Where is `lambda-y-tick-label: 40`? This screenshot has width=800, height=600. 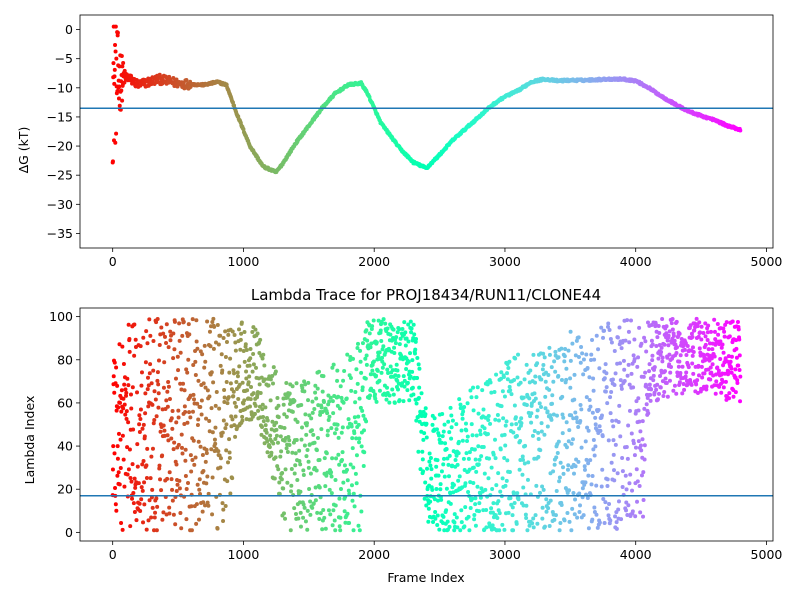 lambda-y-tick-label: 40 is located at coordinates (65, 446).